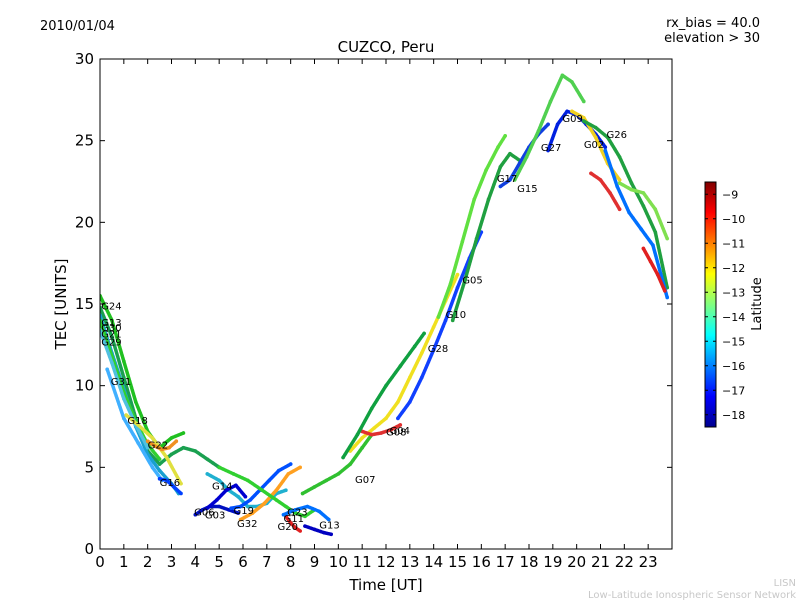 The image size is (800, 604). What do you see at coordinates (400, 431) in the screenshot?
I see `satellite-label: G04` at bounding box center [400, 431].